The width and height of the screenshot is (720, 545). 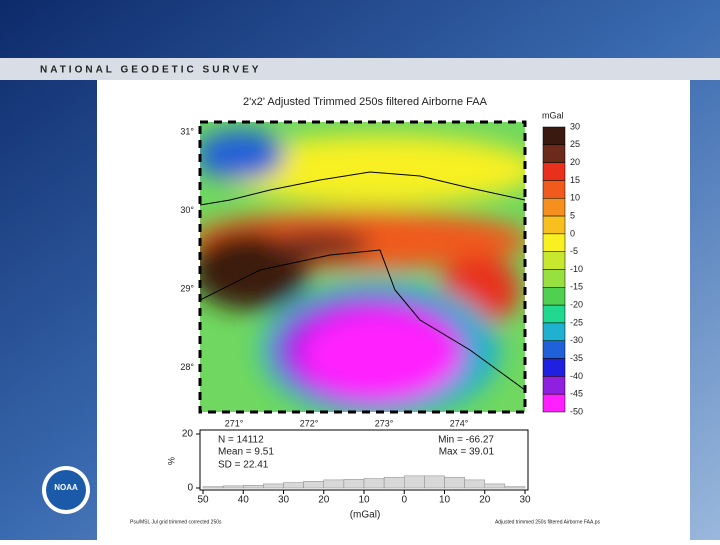 I want to click on colorbar-label: 25, so click(x=575, y=144).